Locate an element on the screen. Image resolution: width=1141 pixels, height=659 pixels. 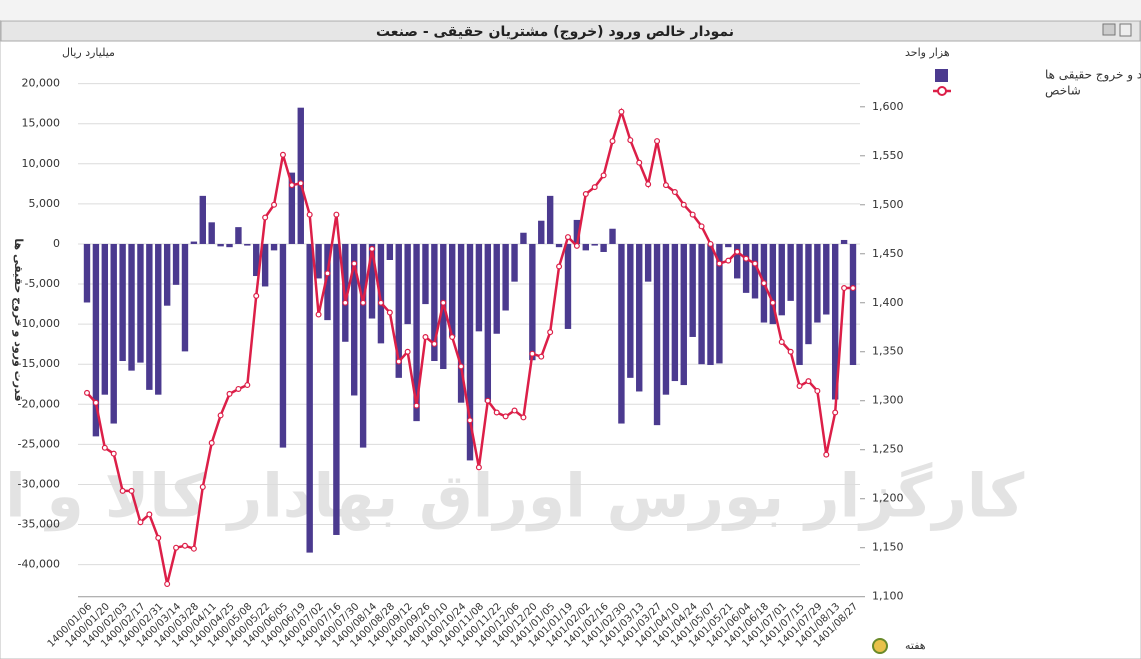
print-icon is located at coordinates (1109, 29).